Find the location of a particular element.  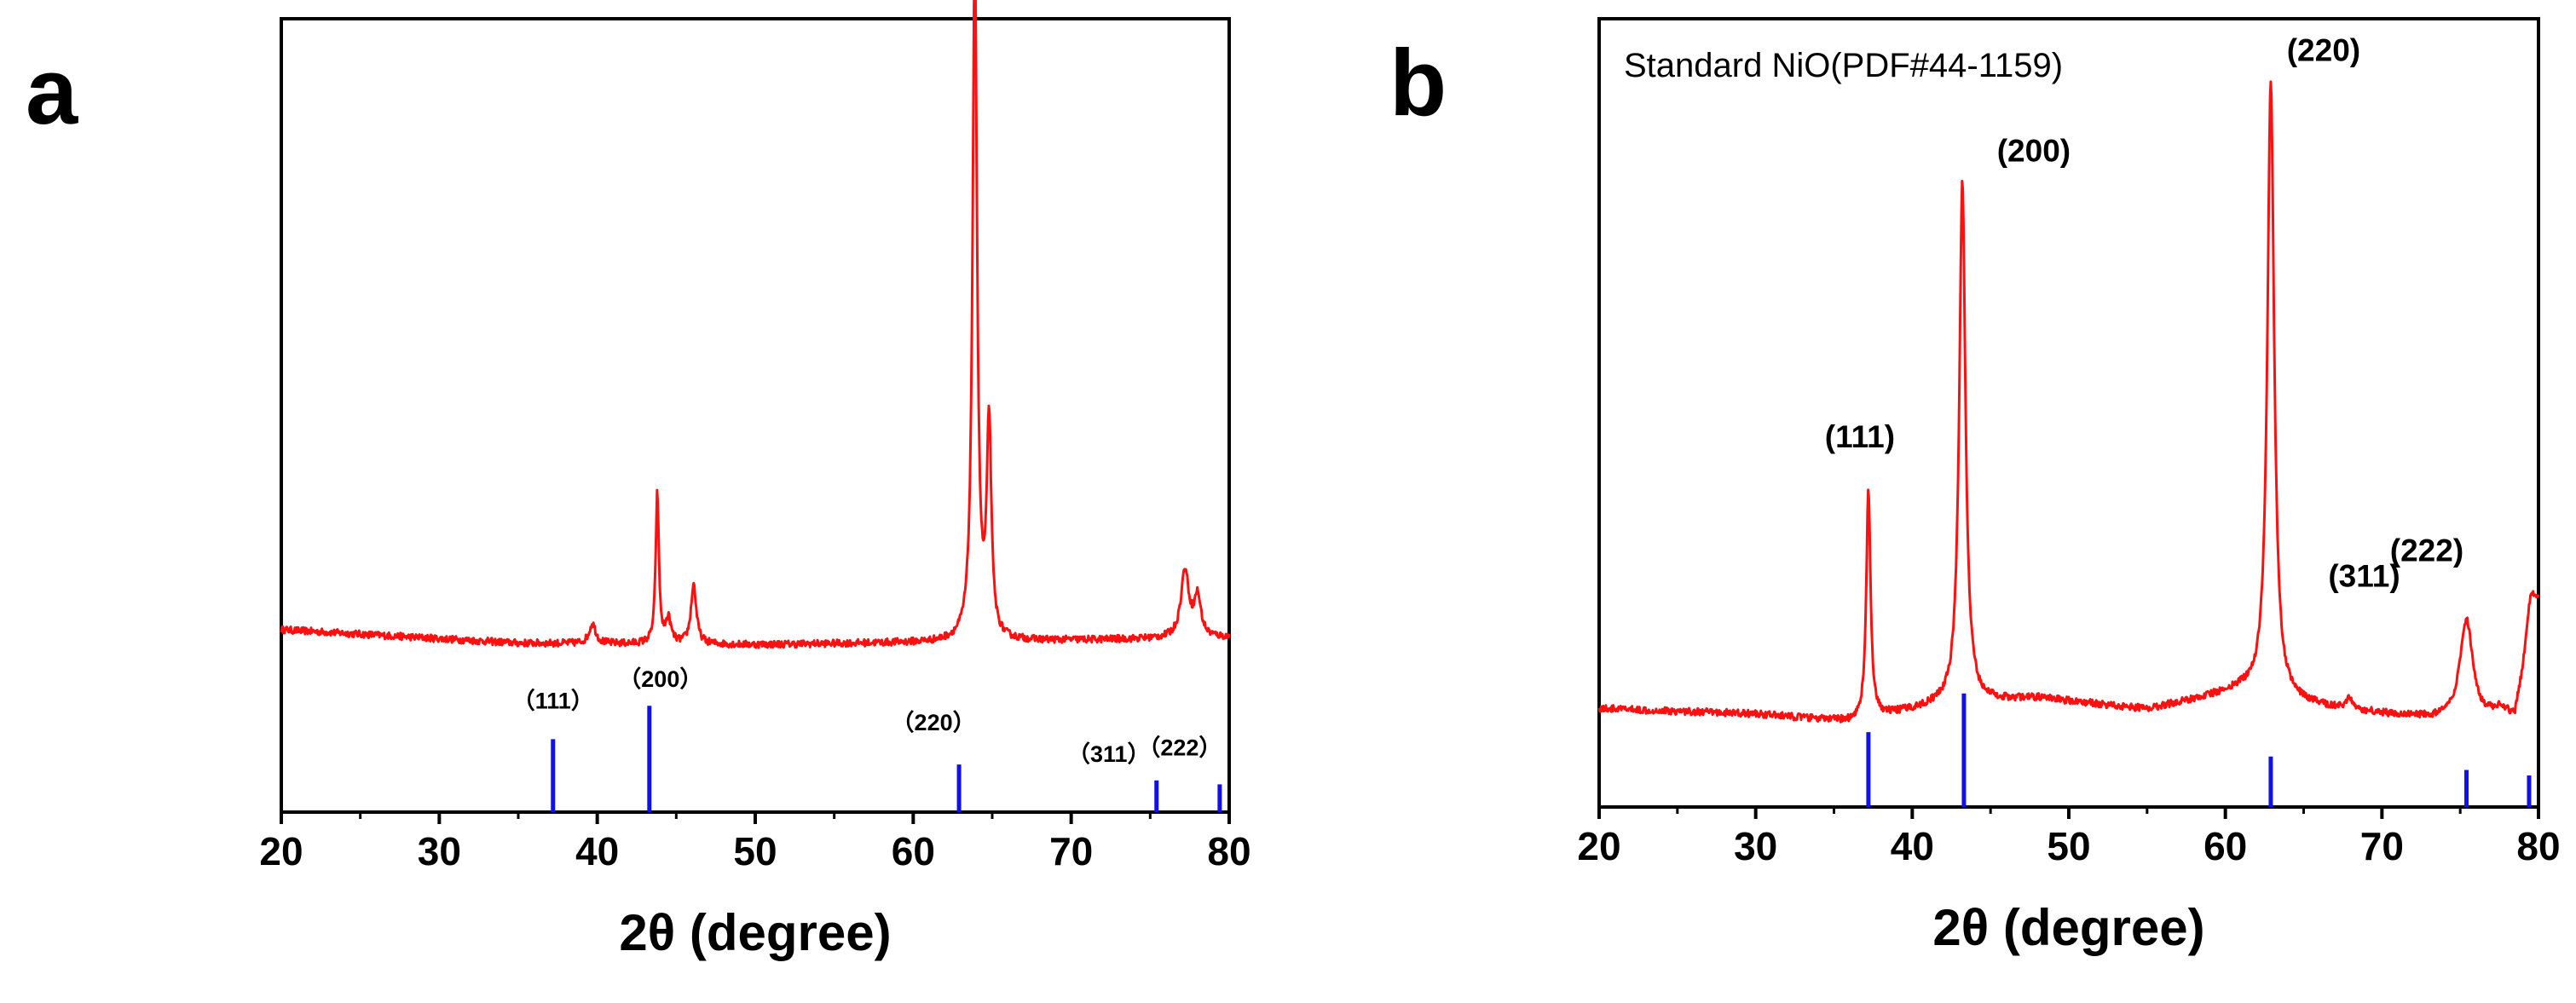

reflection-label: (220) is located at coordinates (2323, 50).